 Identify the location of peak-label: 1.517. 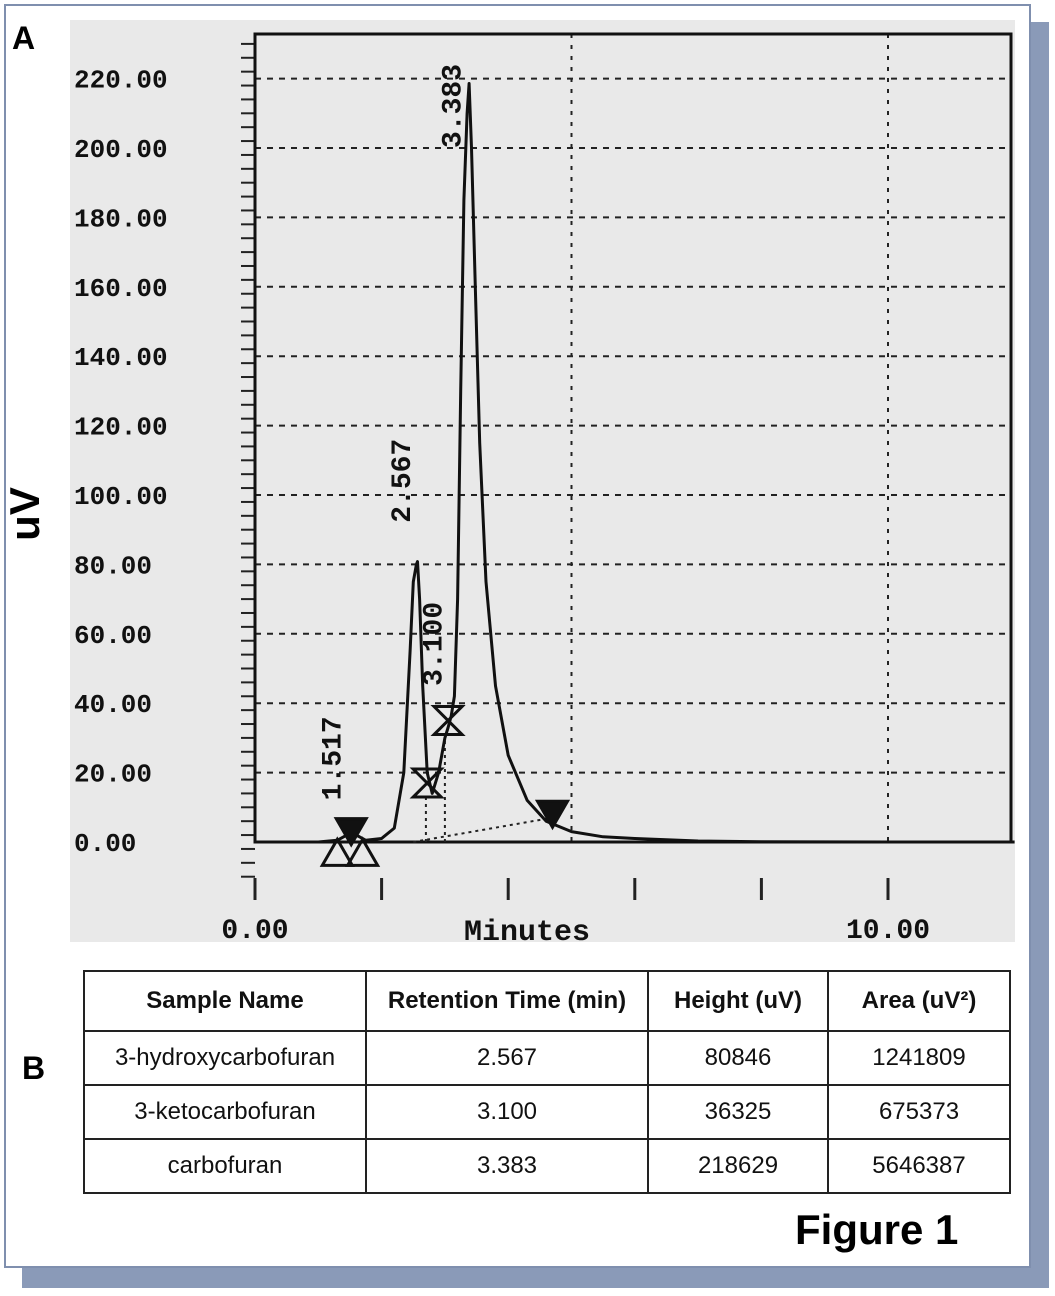
(333, 758).